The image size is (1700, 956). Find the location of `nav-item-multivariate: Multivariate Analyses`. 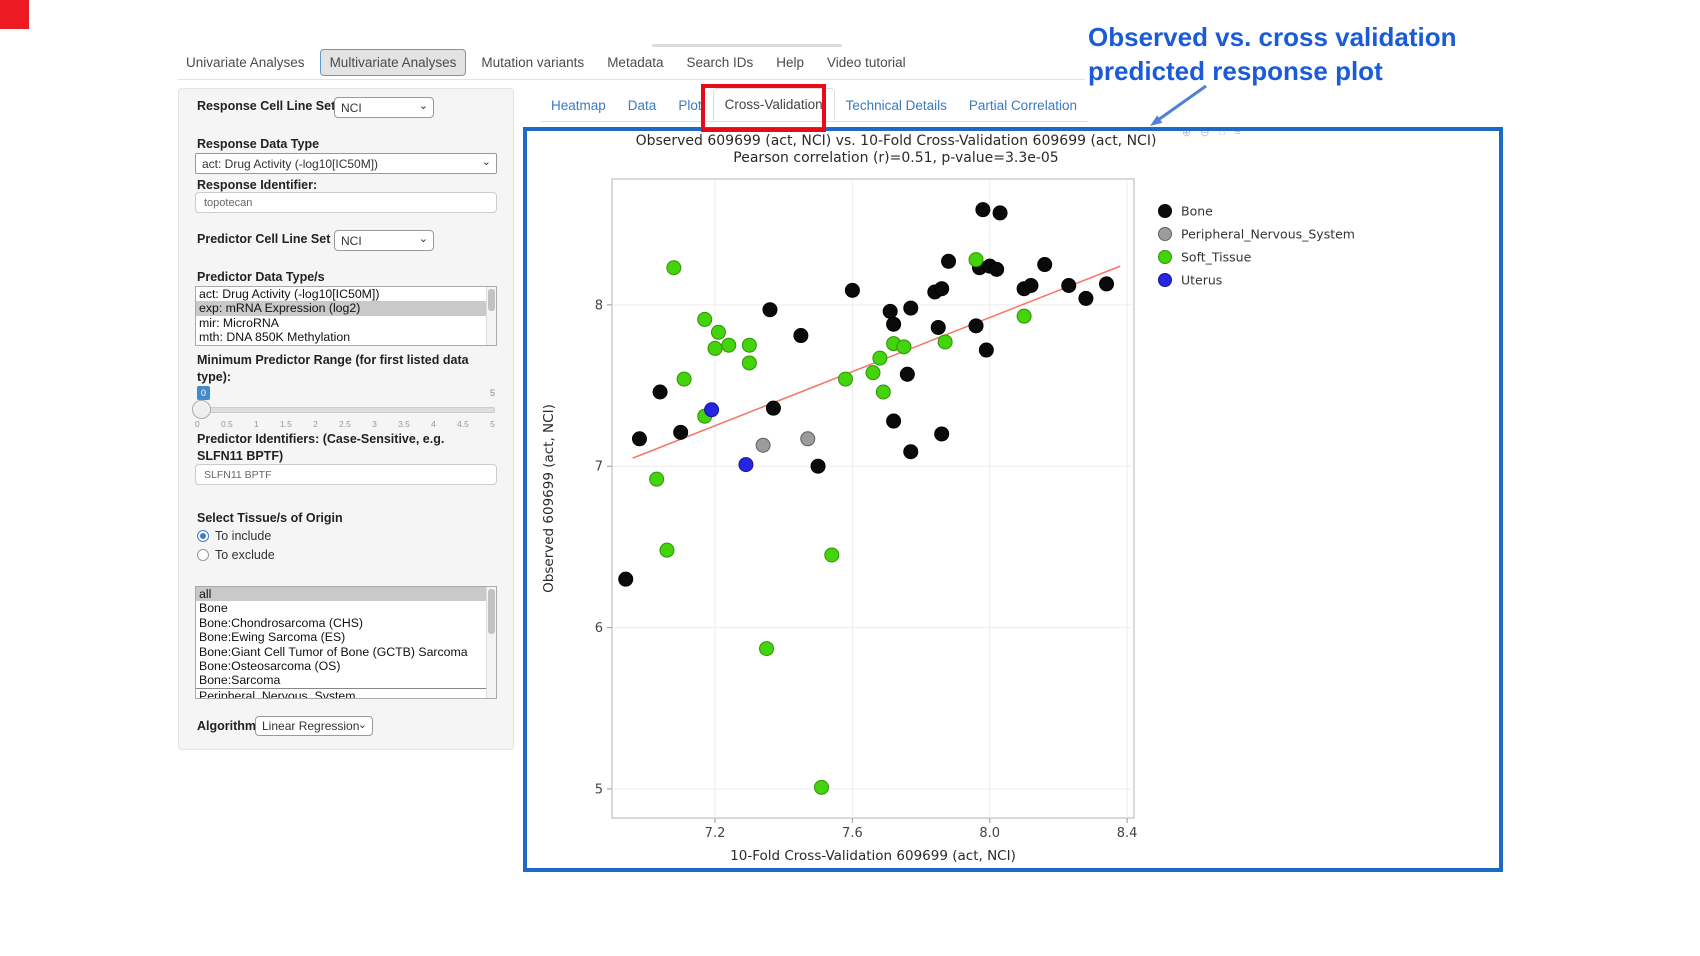

nav-item-multivariate: Multivariate Analyses is located at coordinates (393, 62).